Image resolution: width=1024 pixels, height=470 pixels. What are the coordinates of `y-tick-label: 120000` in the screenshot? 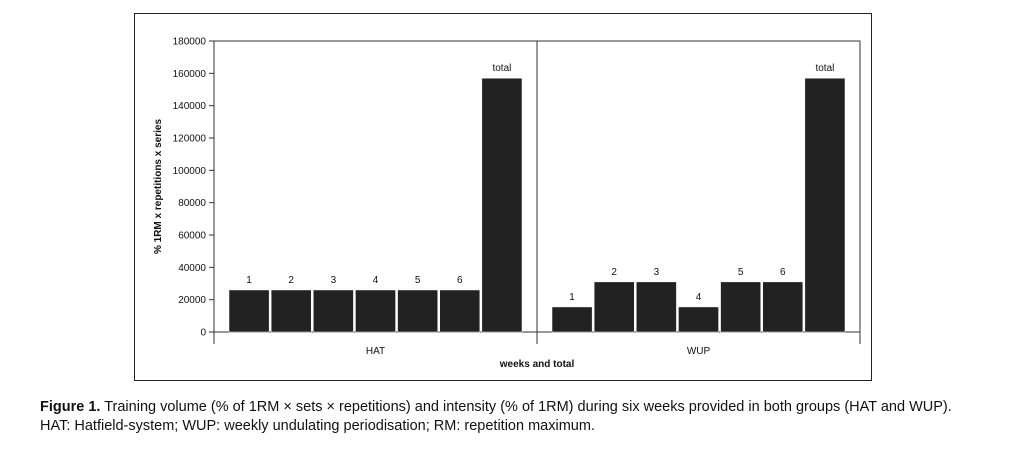 It's located at (190, 139).